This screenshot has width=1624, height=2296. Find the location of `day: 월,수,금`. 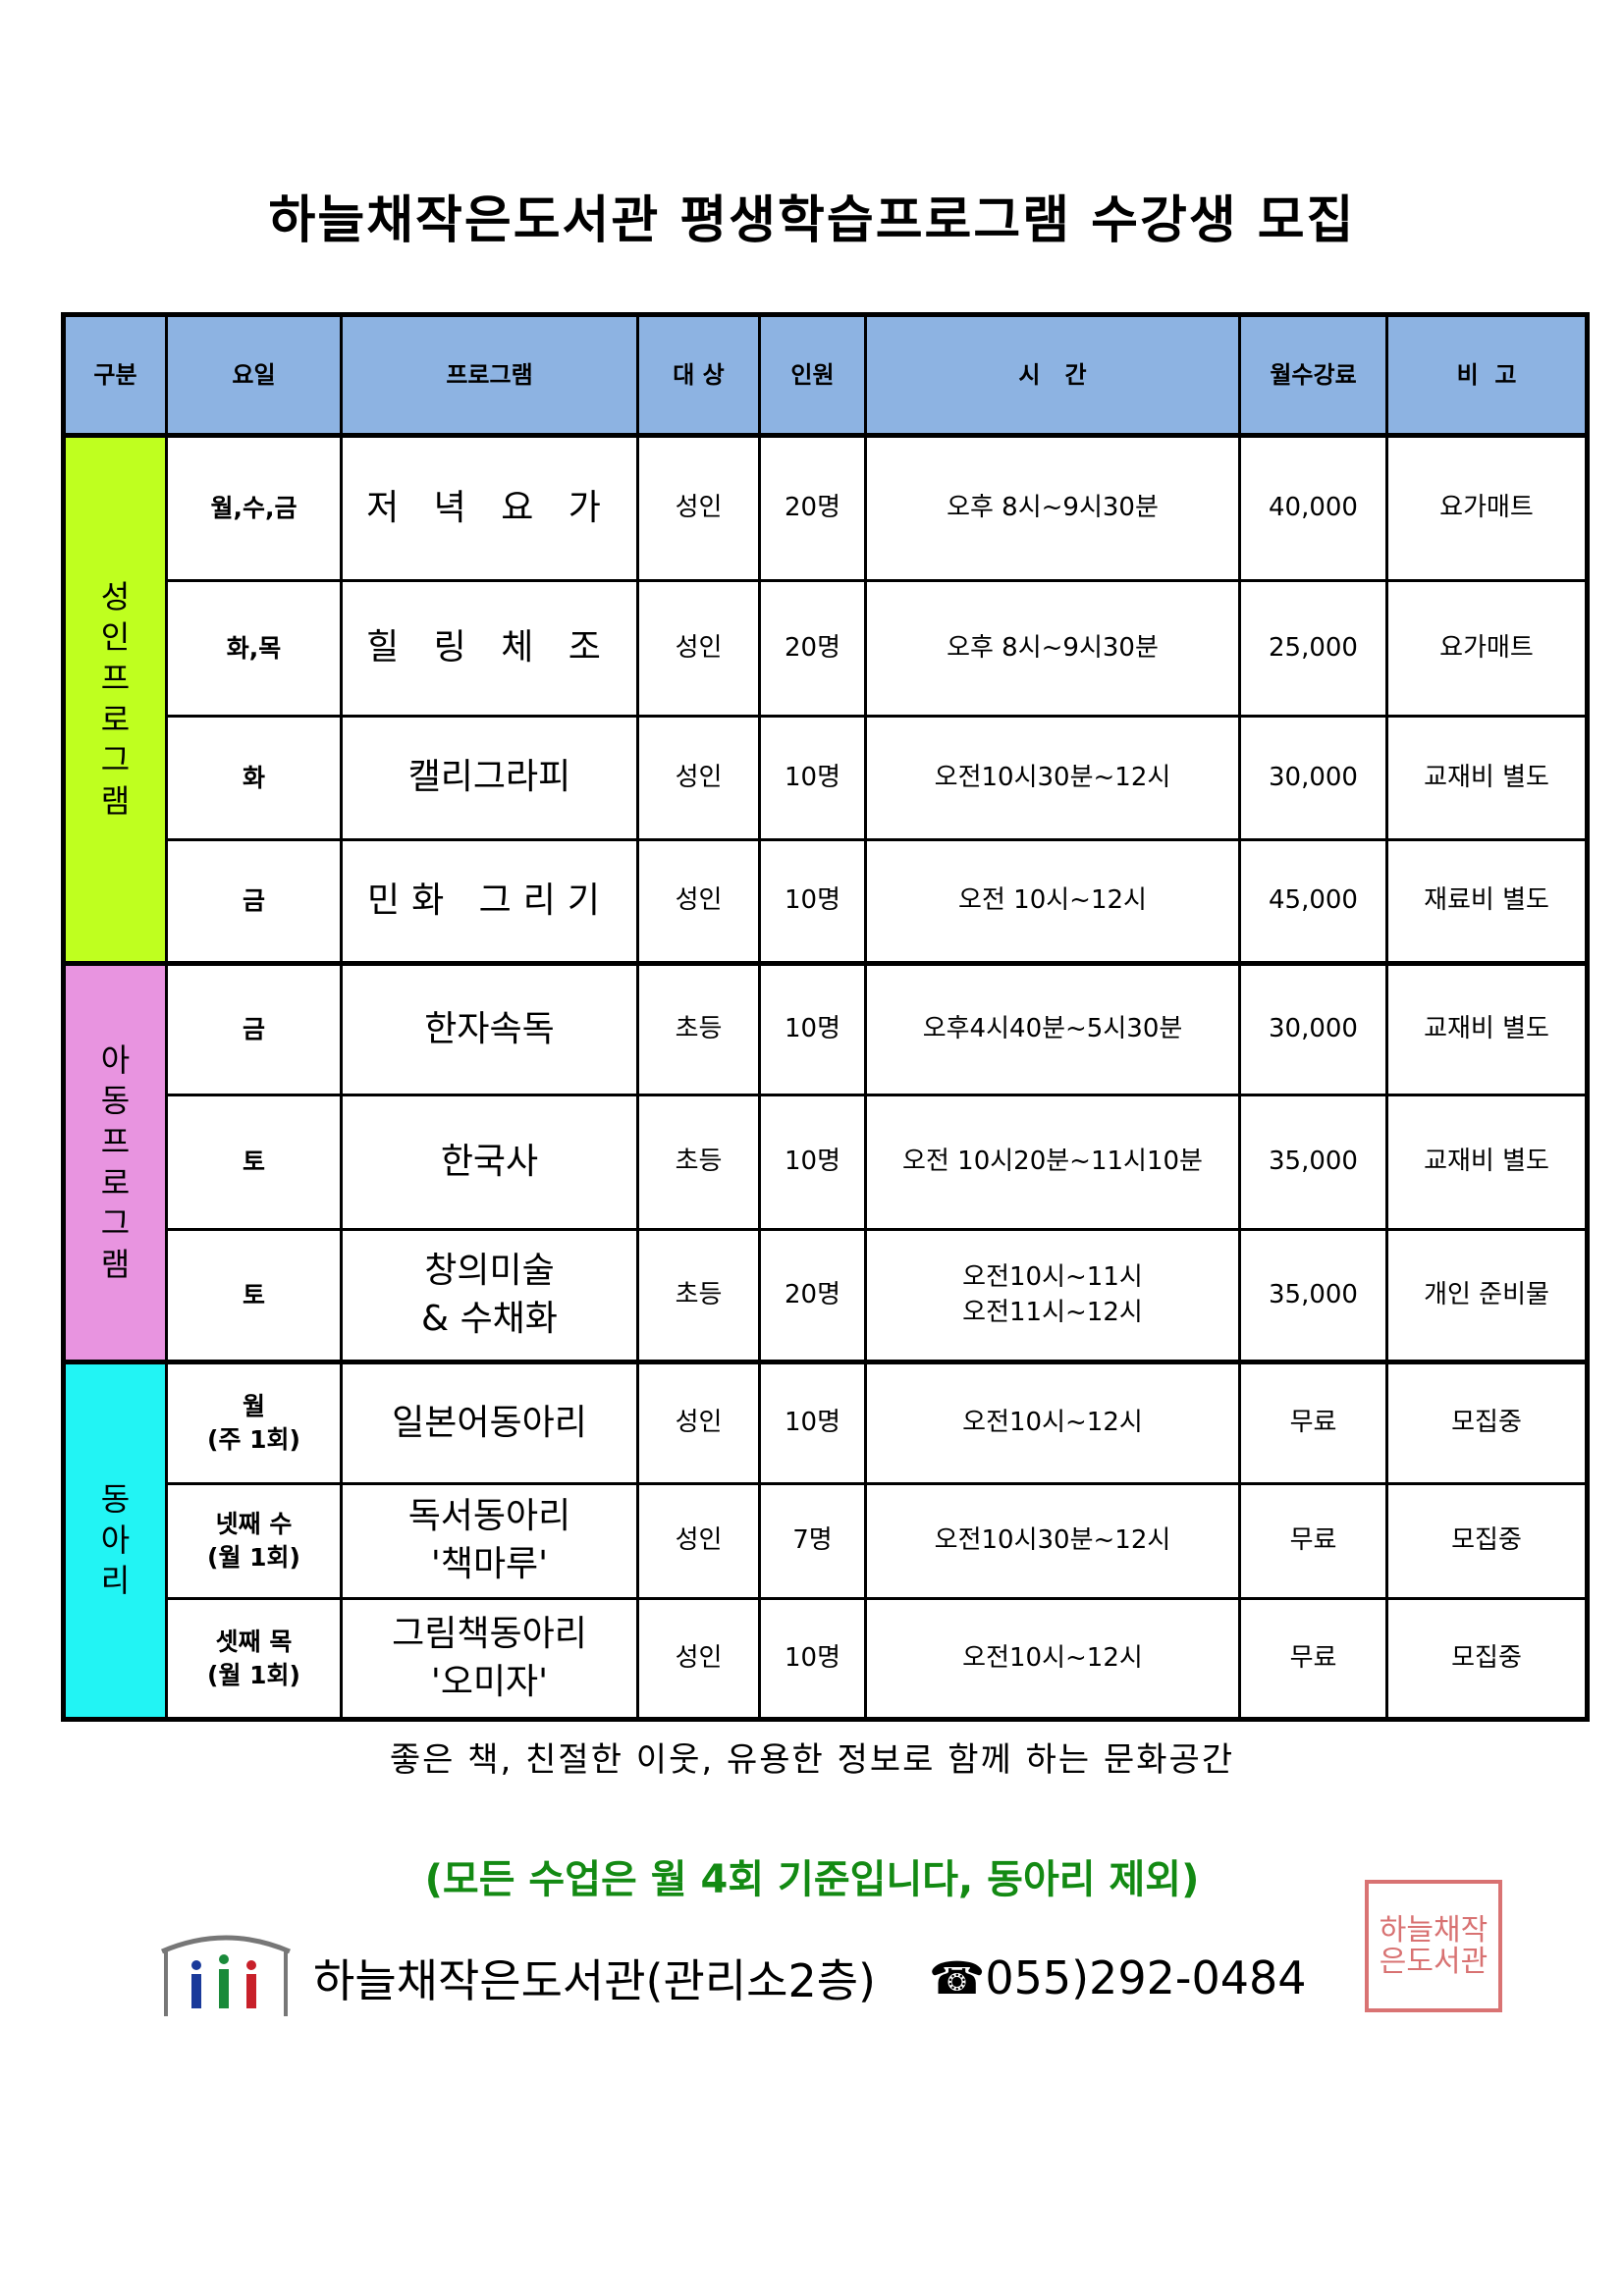

day: 월,수,금 is located at coordinates (254, 508).